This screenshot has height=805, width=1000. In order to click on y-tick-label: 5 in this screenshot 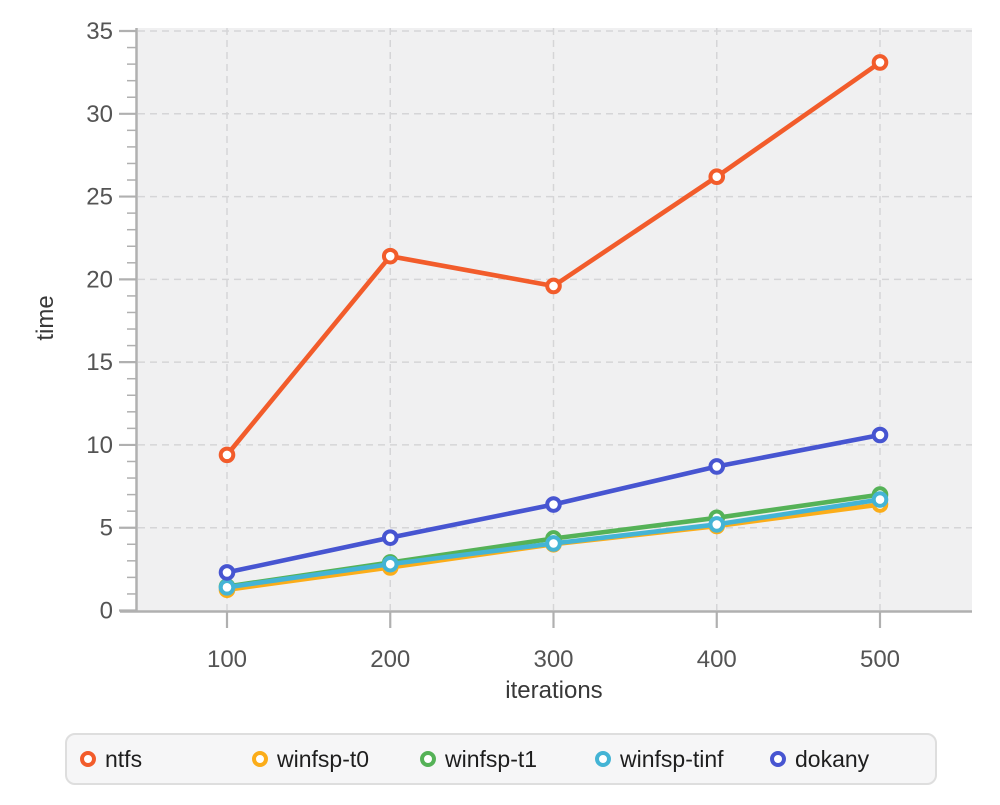, I will do `click(106, 528)`.